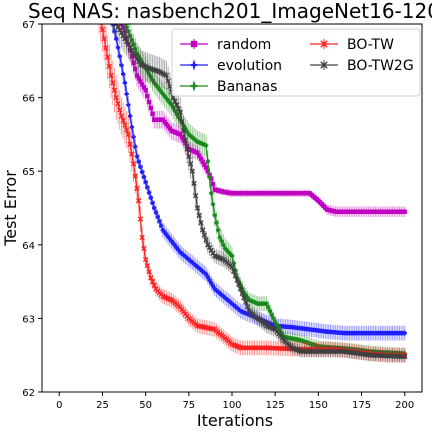 The height and width of the screenshot is (432, 432). What do you see at coordinates (235, 420) in the screenshot?
I see `x-axis-label: Iterations` at bounding box center [235, 420].